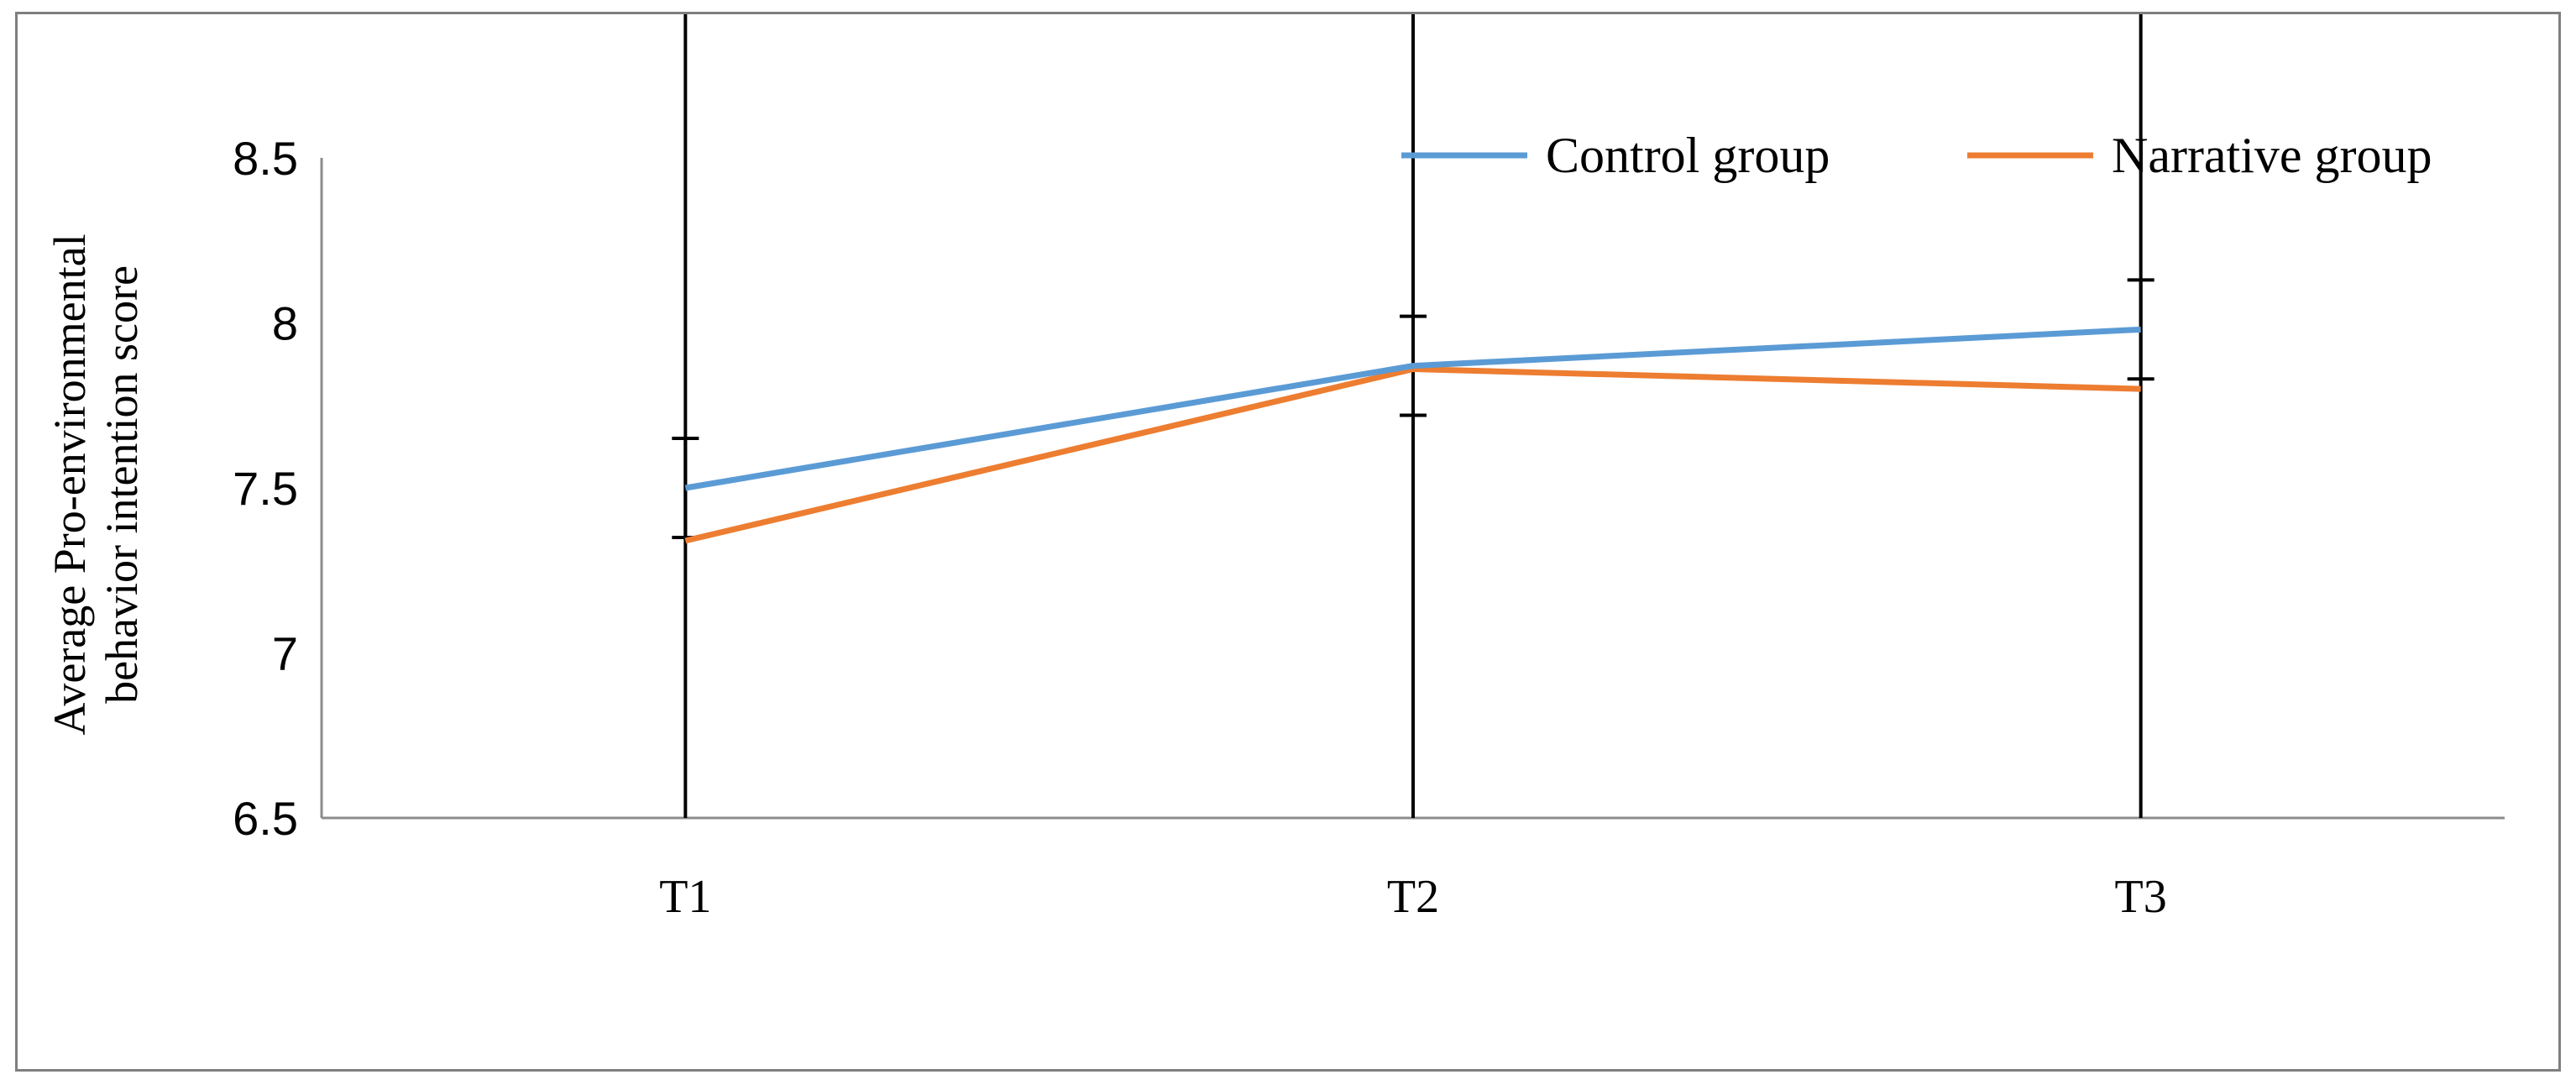  I want to click on y-tick-label: 6.5, so click(265, 818).